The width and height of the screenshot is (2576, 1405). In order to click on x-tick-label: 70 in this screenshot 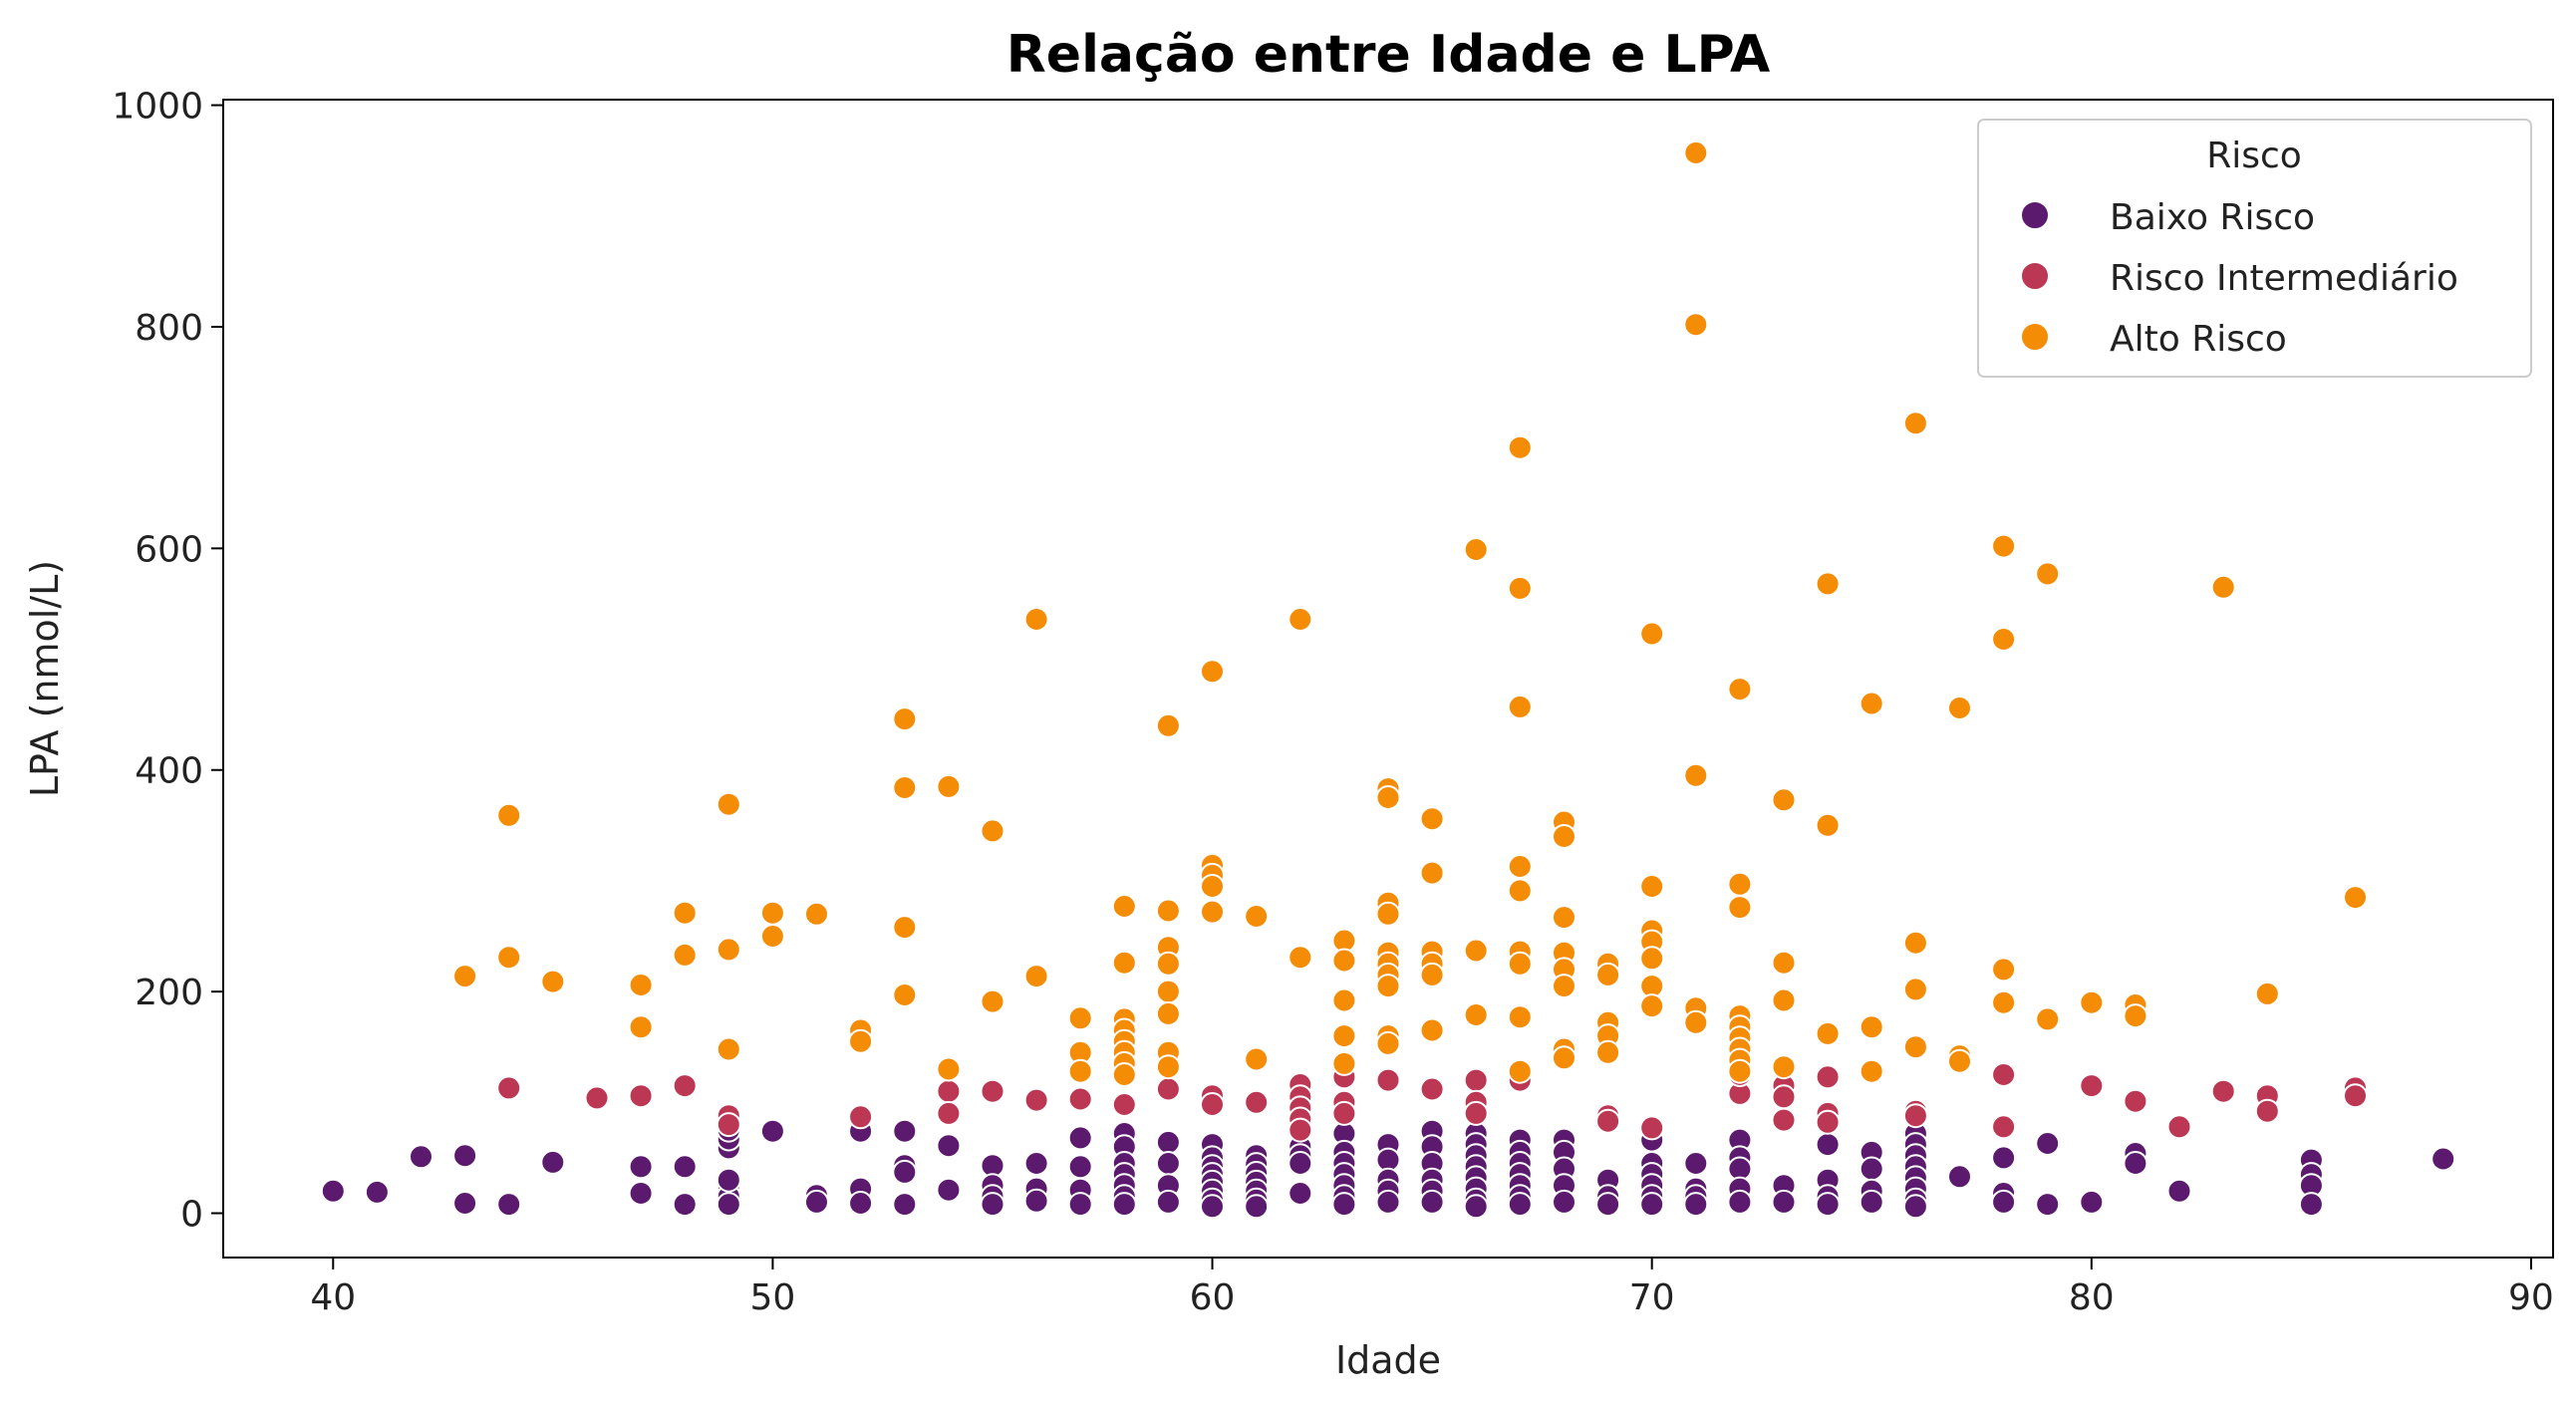, I will do `click(1652, 1298)`.